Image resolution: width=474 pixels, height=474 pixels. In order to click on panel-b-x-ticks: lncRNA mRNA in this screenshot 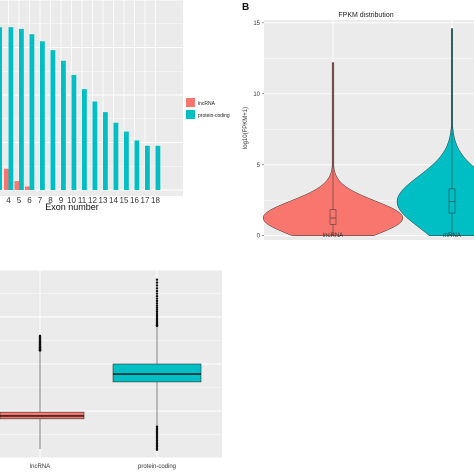, I will do `click(392, 236)`.